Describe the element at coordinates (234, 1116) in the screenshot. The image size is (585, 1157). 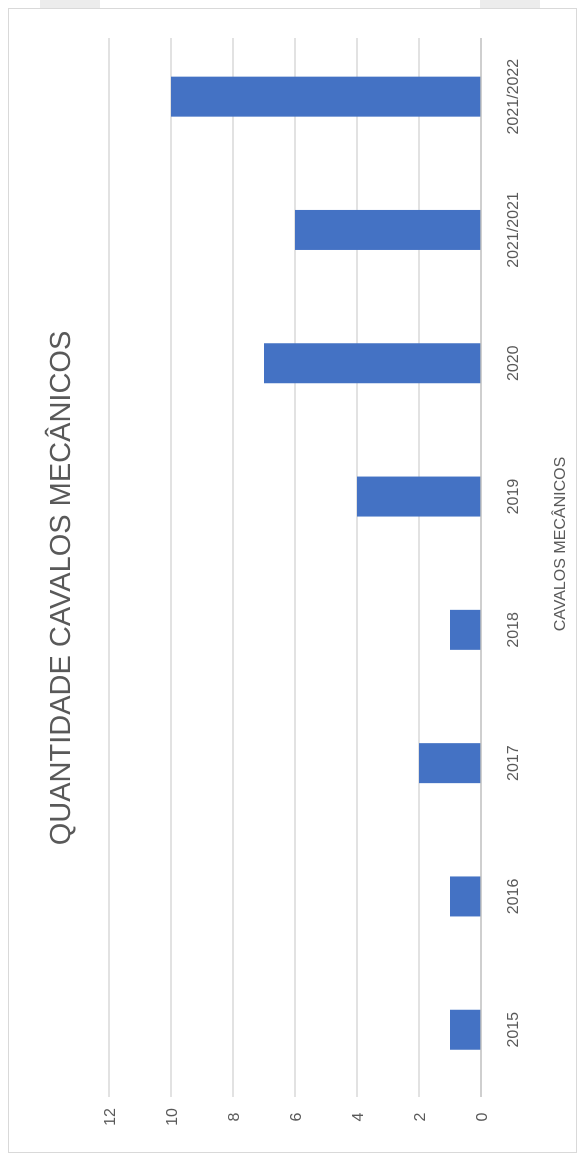
I see `value-tick-label: 8` at that location.